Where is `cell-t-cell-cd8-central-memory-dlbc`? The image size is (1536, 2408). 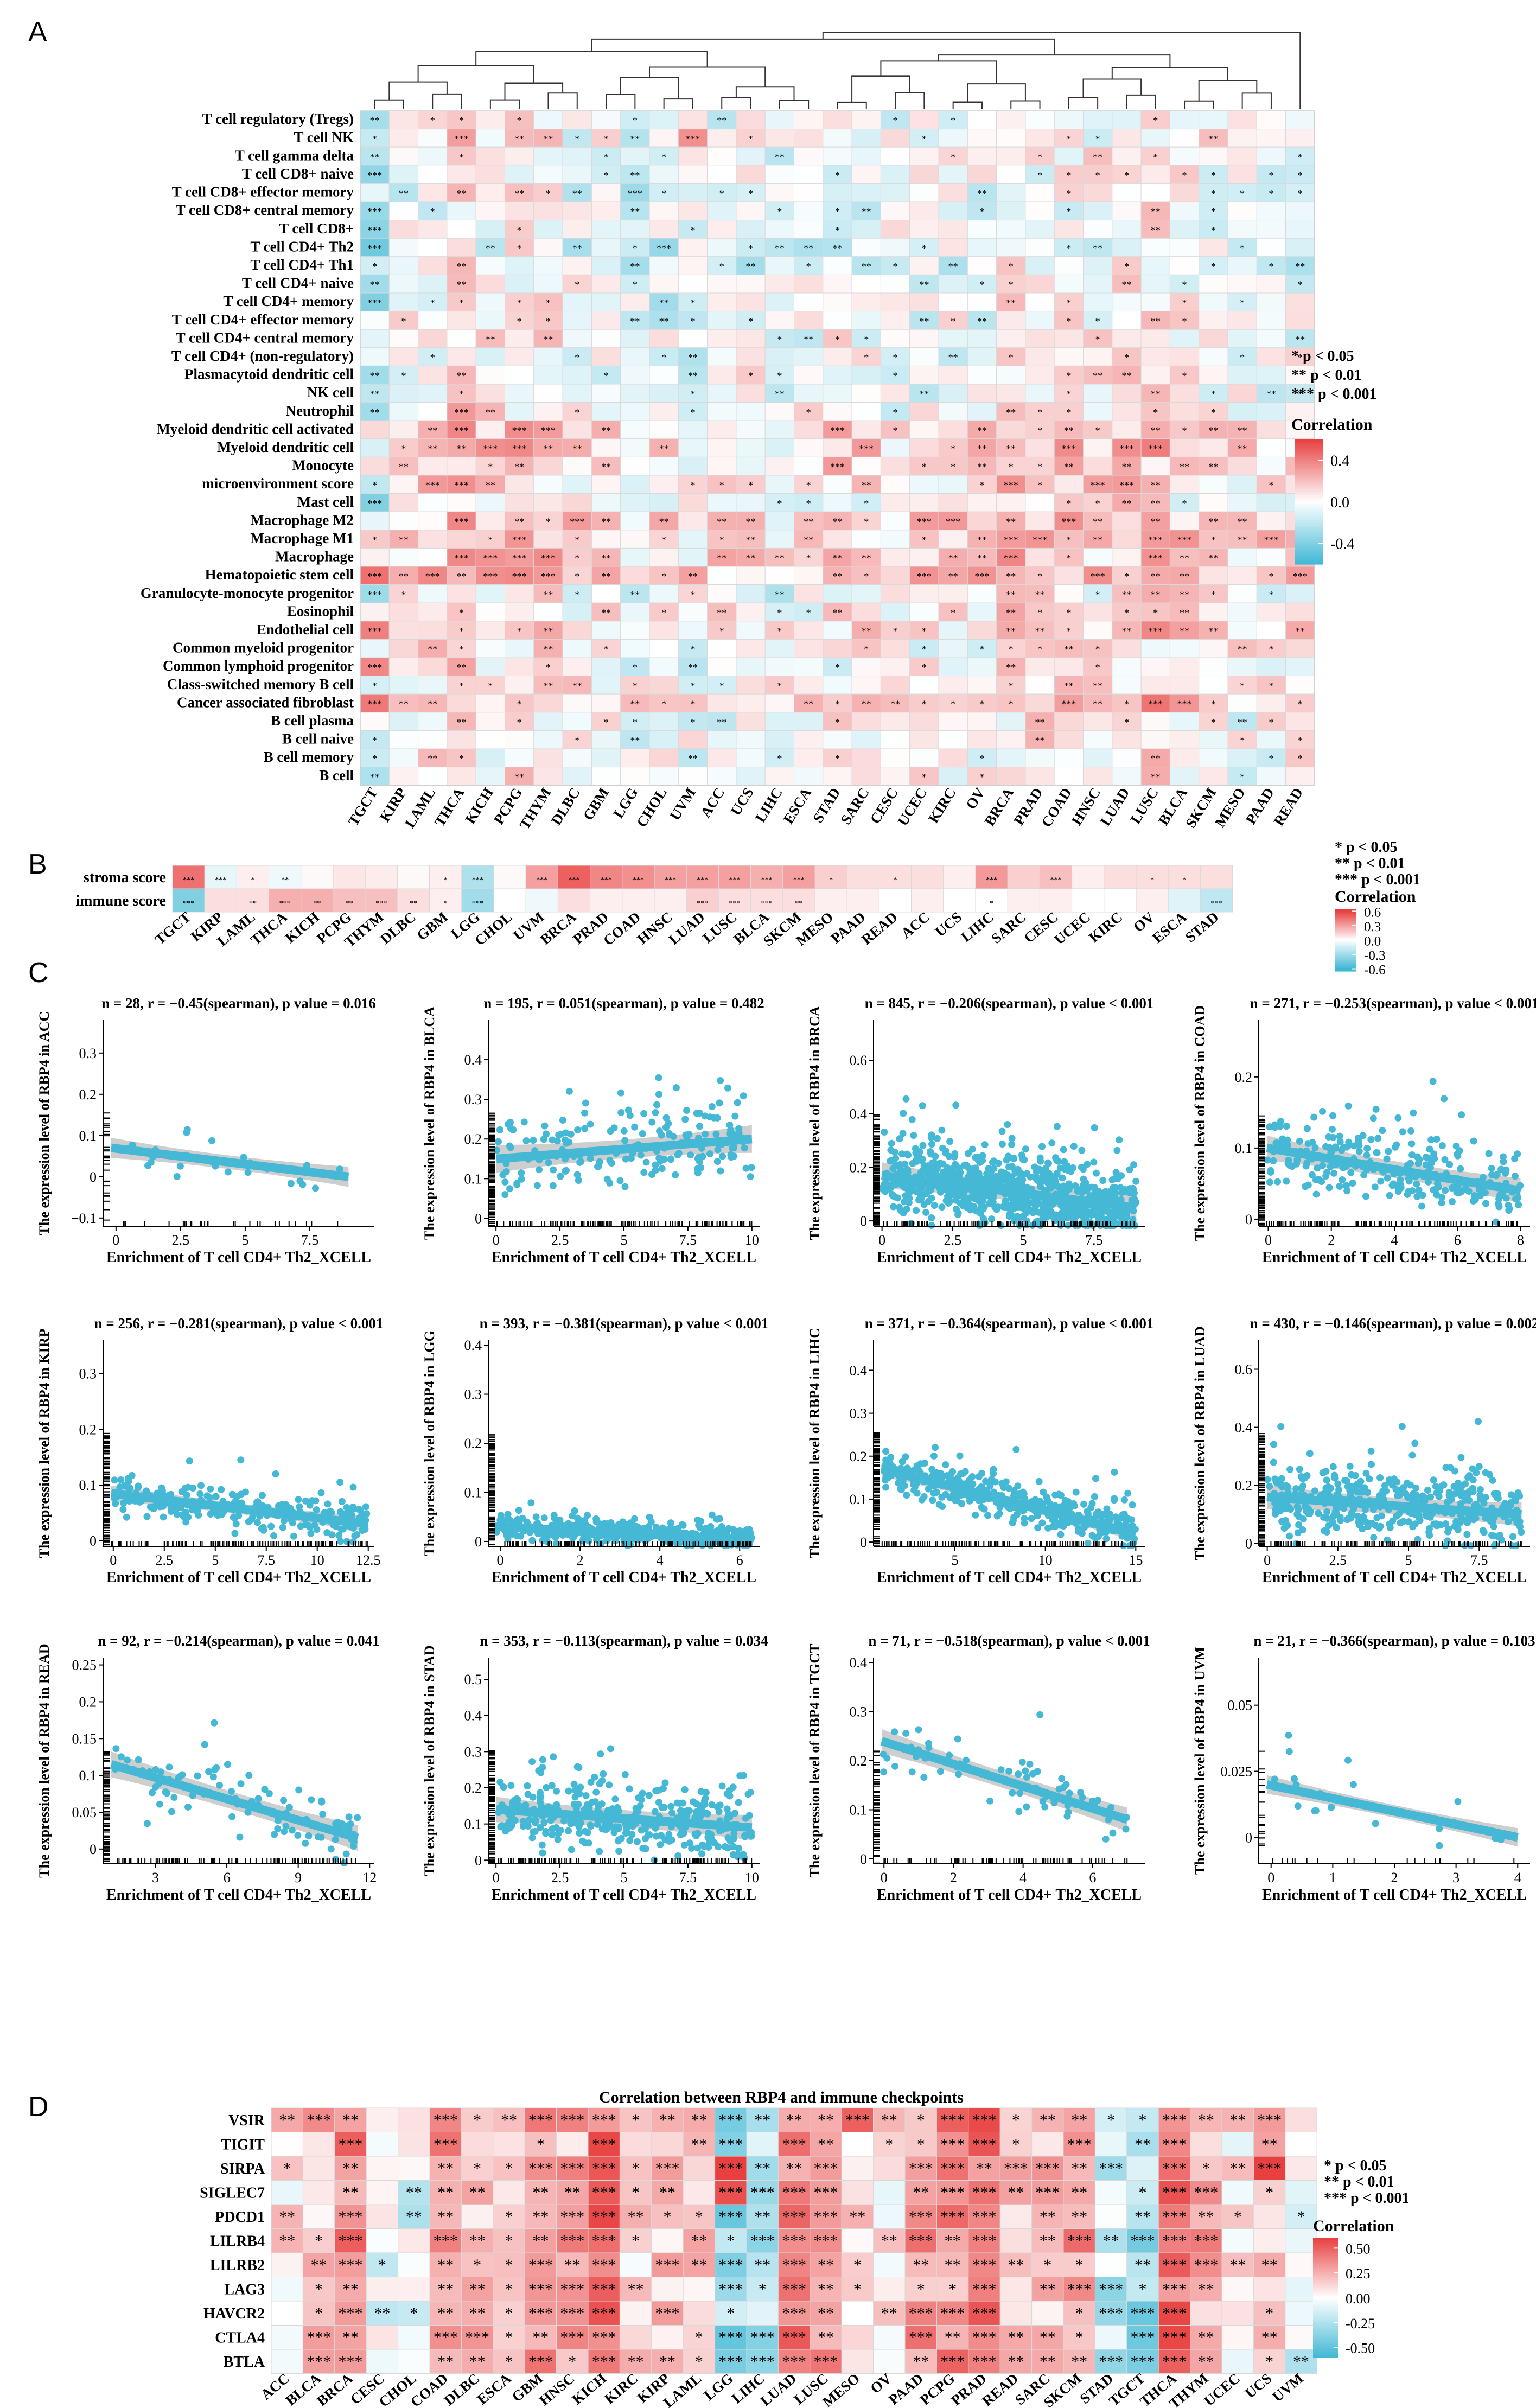 cell-t-cell-cd8-central-memory-dlbc is located at coordinates (577, 211).